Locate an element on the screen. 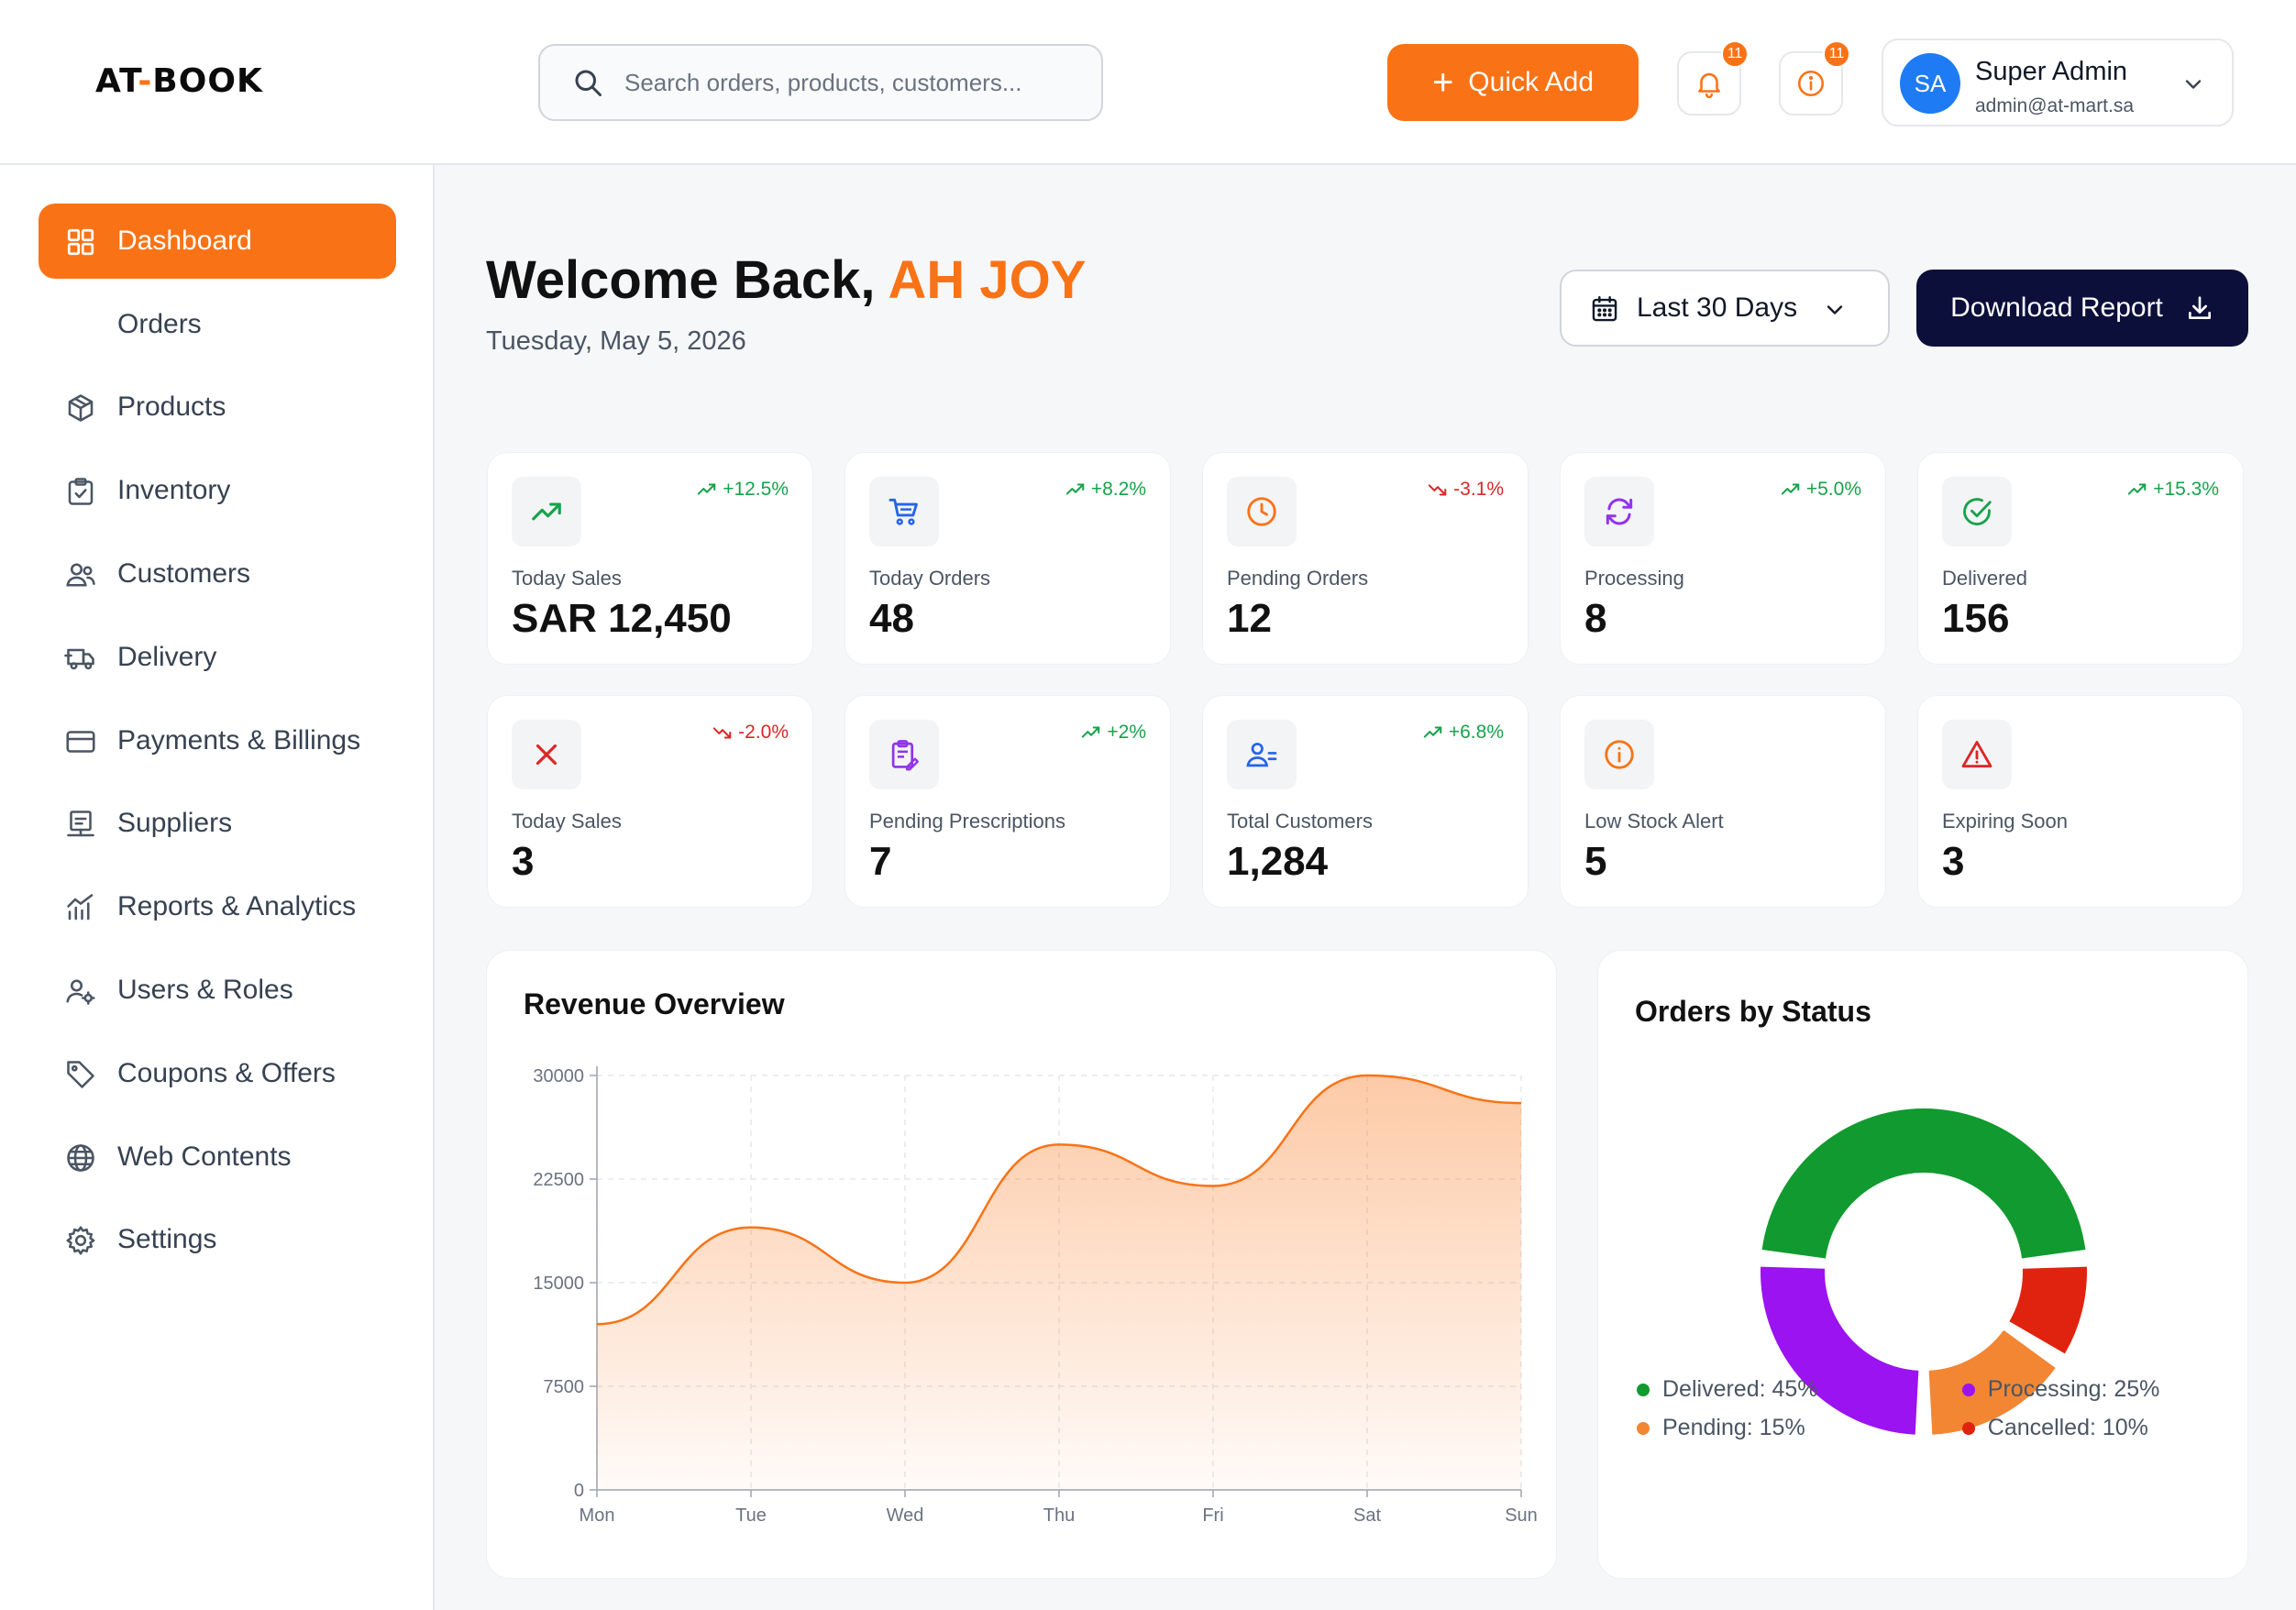 This screenshot has width=2296, height=1610. x-tick-label: Wed is located at coordinates (905, 1515).